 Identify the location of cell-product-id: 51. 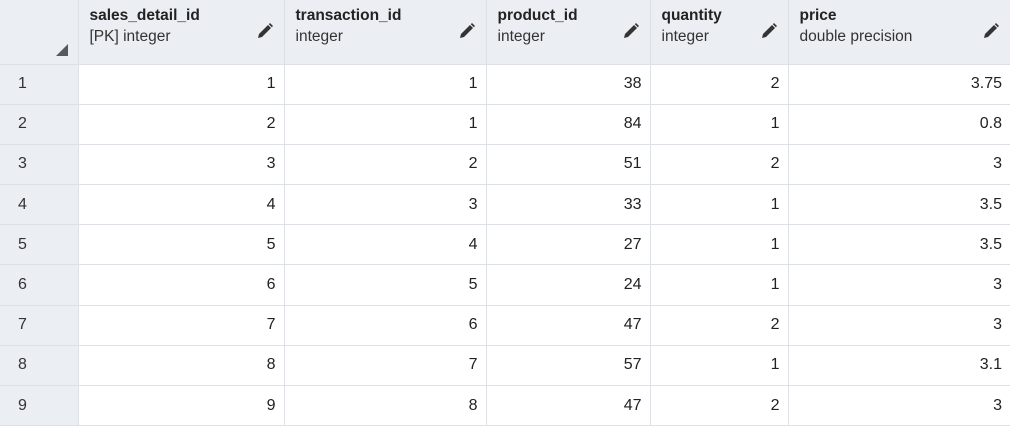
(568, 164).